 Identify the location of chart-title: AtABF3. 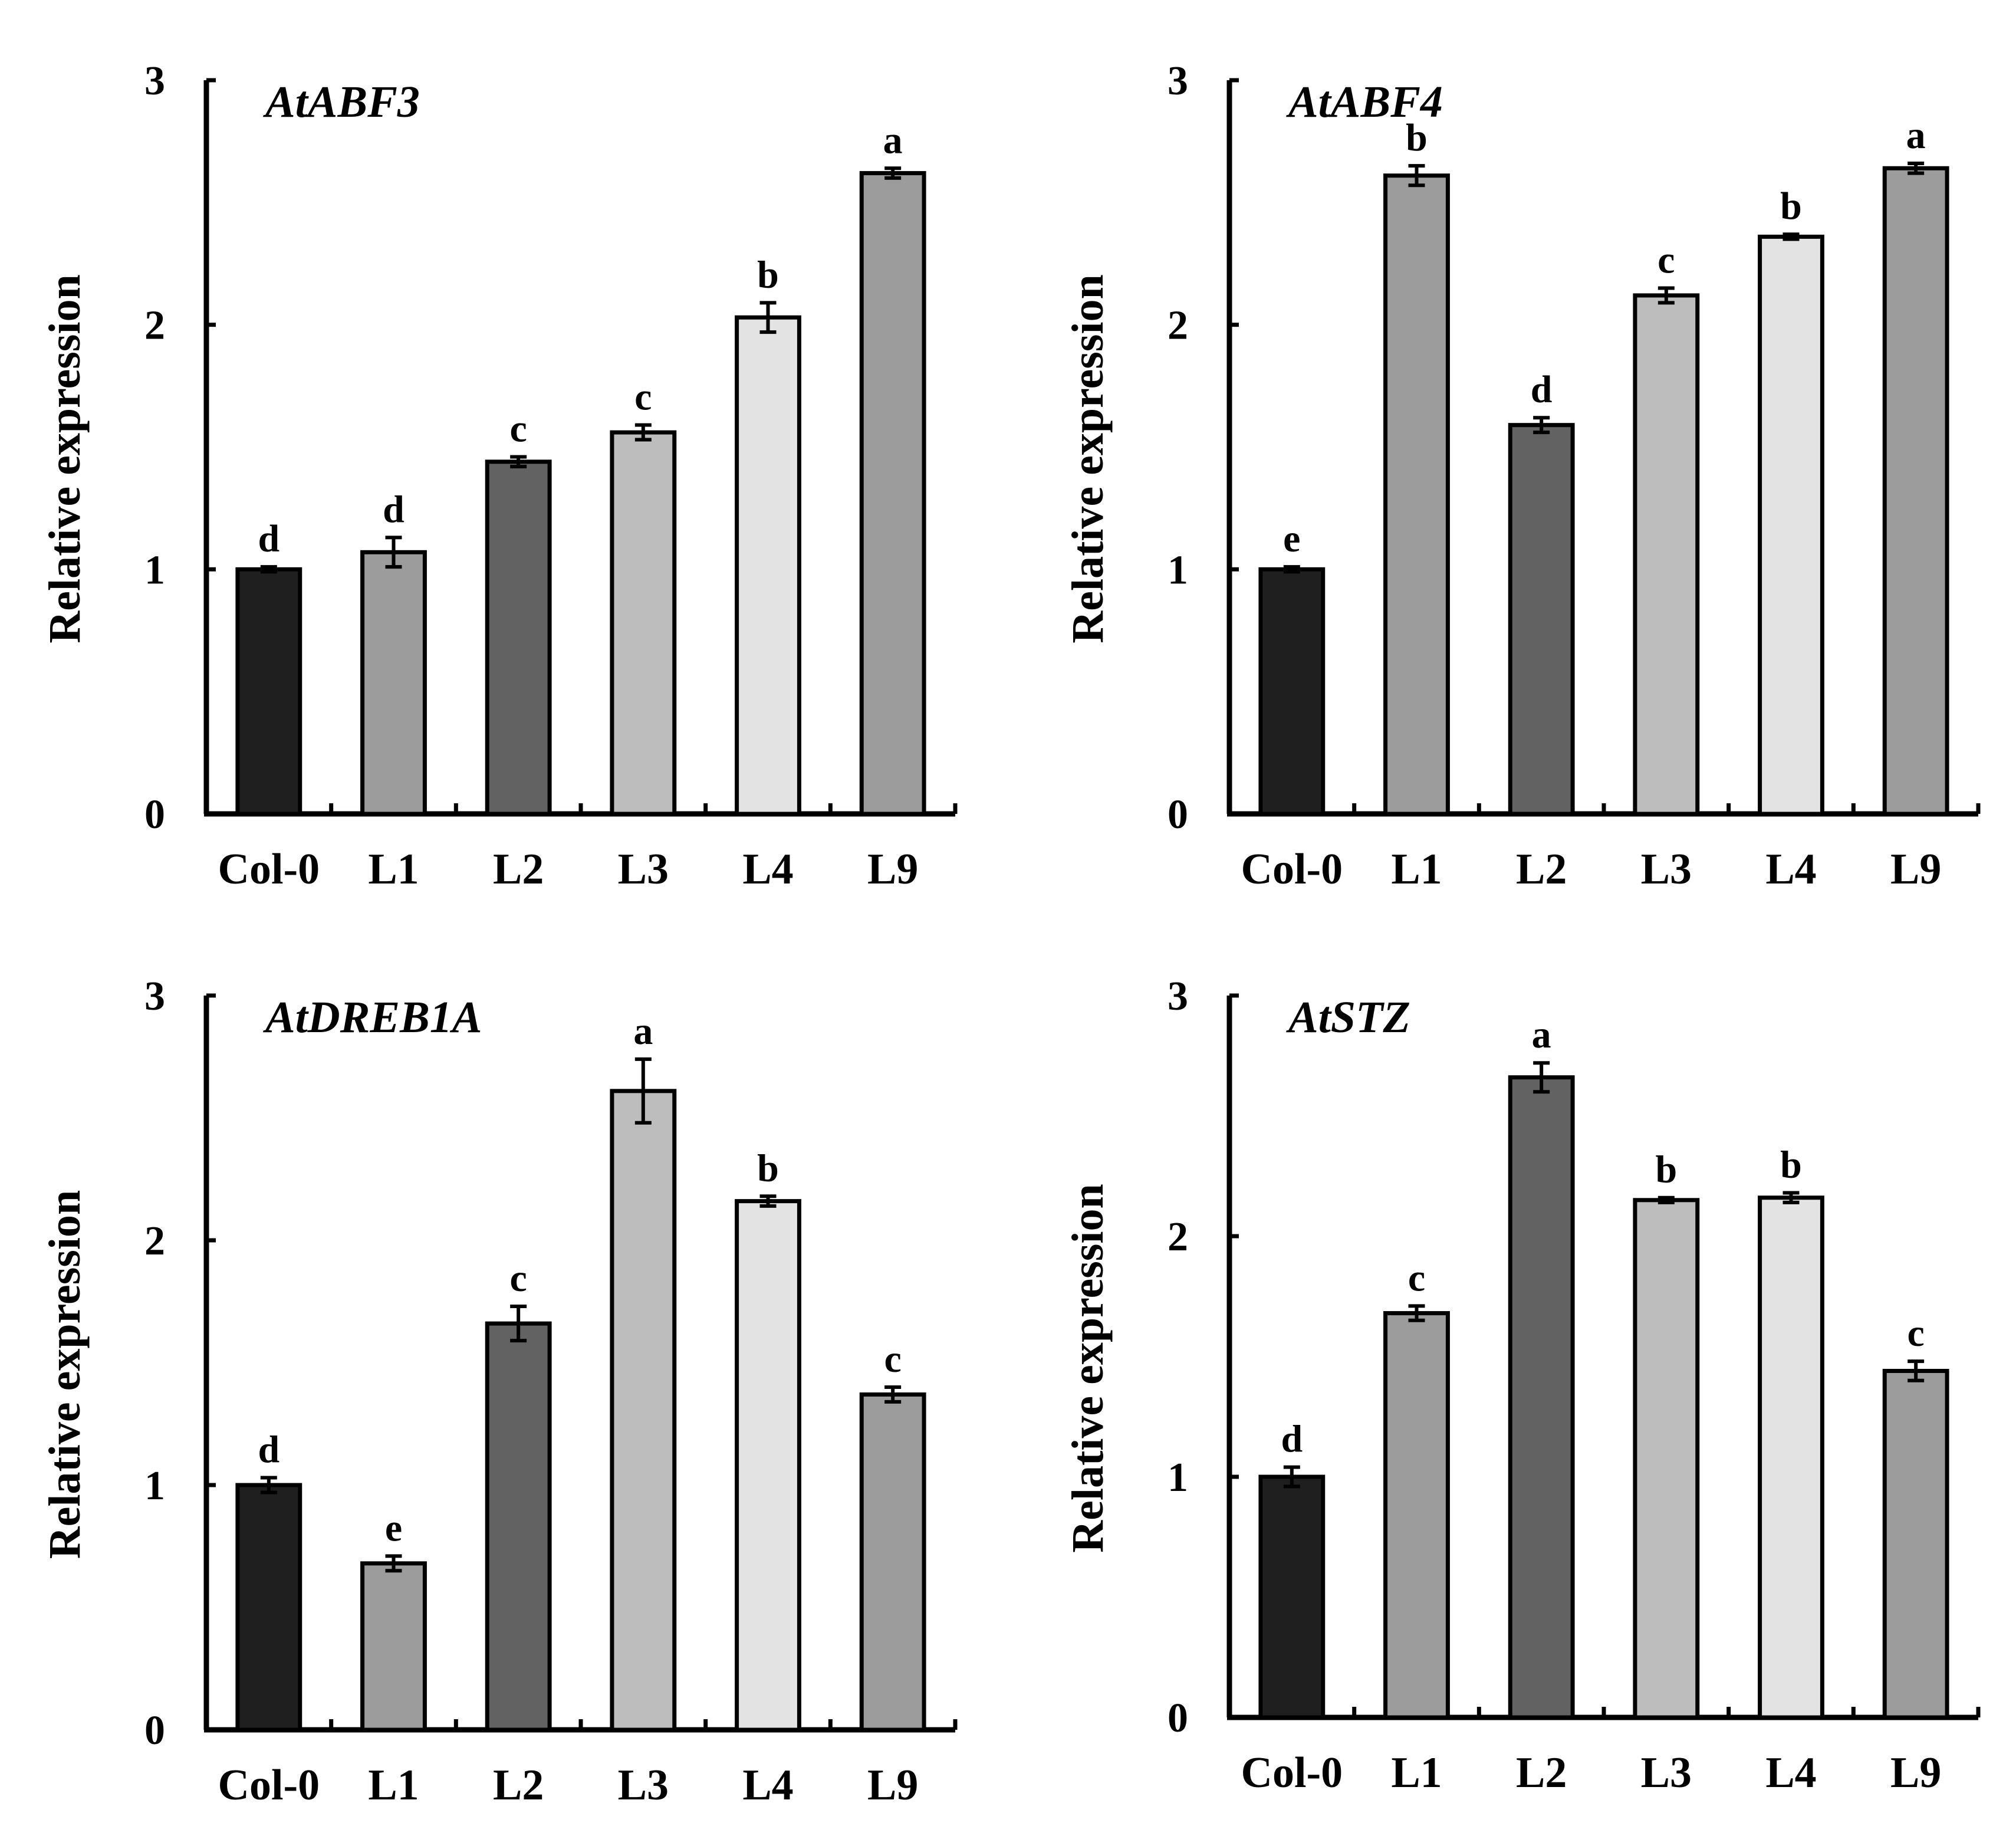
(341, 102).